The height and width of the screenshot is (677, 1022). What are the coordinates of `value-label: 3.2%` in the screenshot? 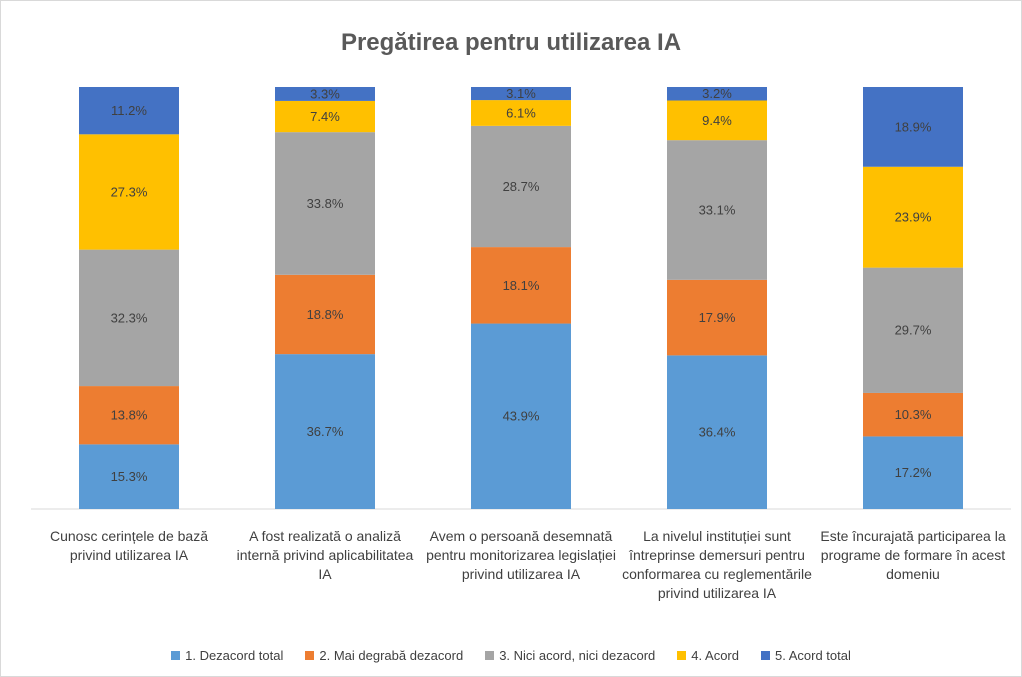 It's located at (717, 93).